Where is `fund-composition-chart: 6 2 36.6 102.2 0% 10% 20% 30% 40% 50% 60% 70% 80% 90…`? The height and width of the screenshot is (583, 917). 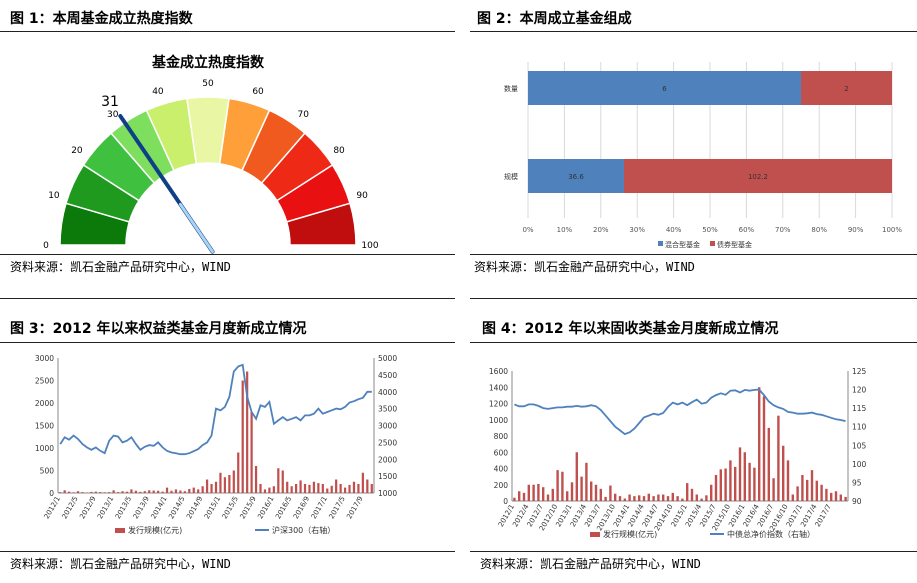 fund-composition-chart: 6 2 36.6 102.2 0% 10% 20% 30% 40% 50% 60% 70% 80% 90… is located at coordinates (703, 155).